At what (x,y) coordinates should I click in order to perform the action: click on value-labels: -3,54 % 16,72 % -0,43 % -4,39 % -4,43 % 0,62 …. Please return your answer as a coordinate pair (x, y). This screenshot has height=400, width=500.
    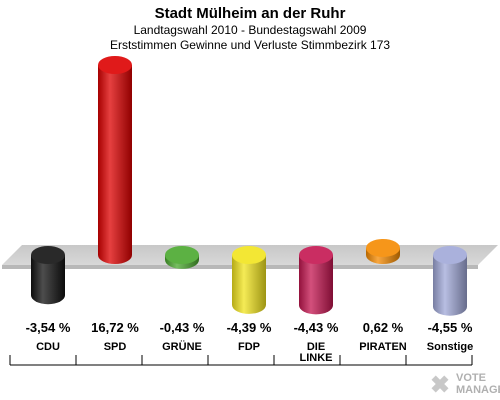
    Looking at the image, I should click on (249, 327).